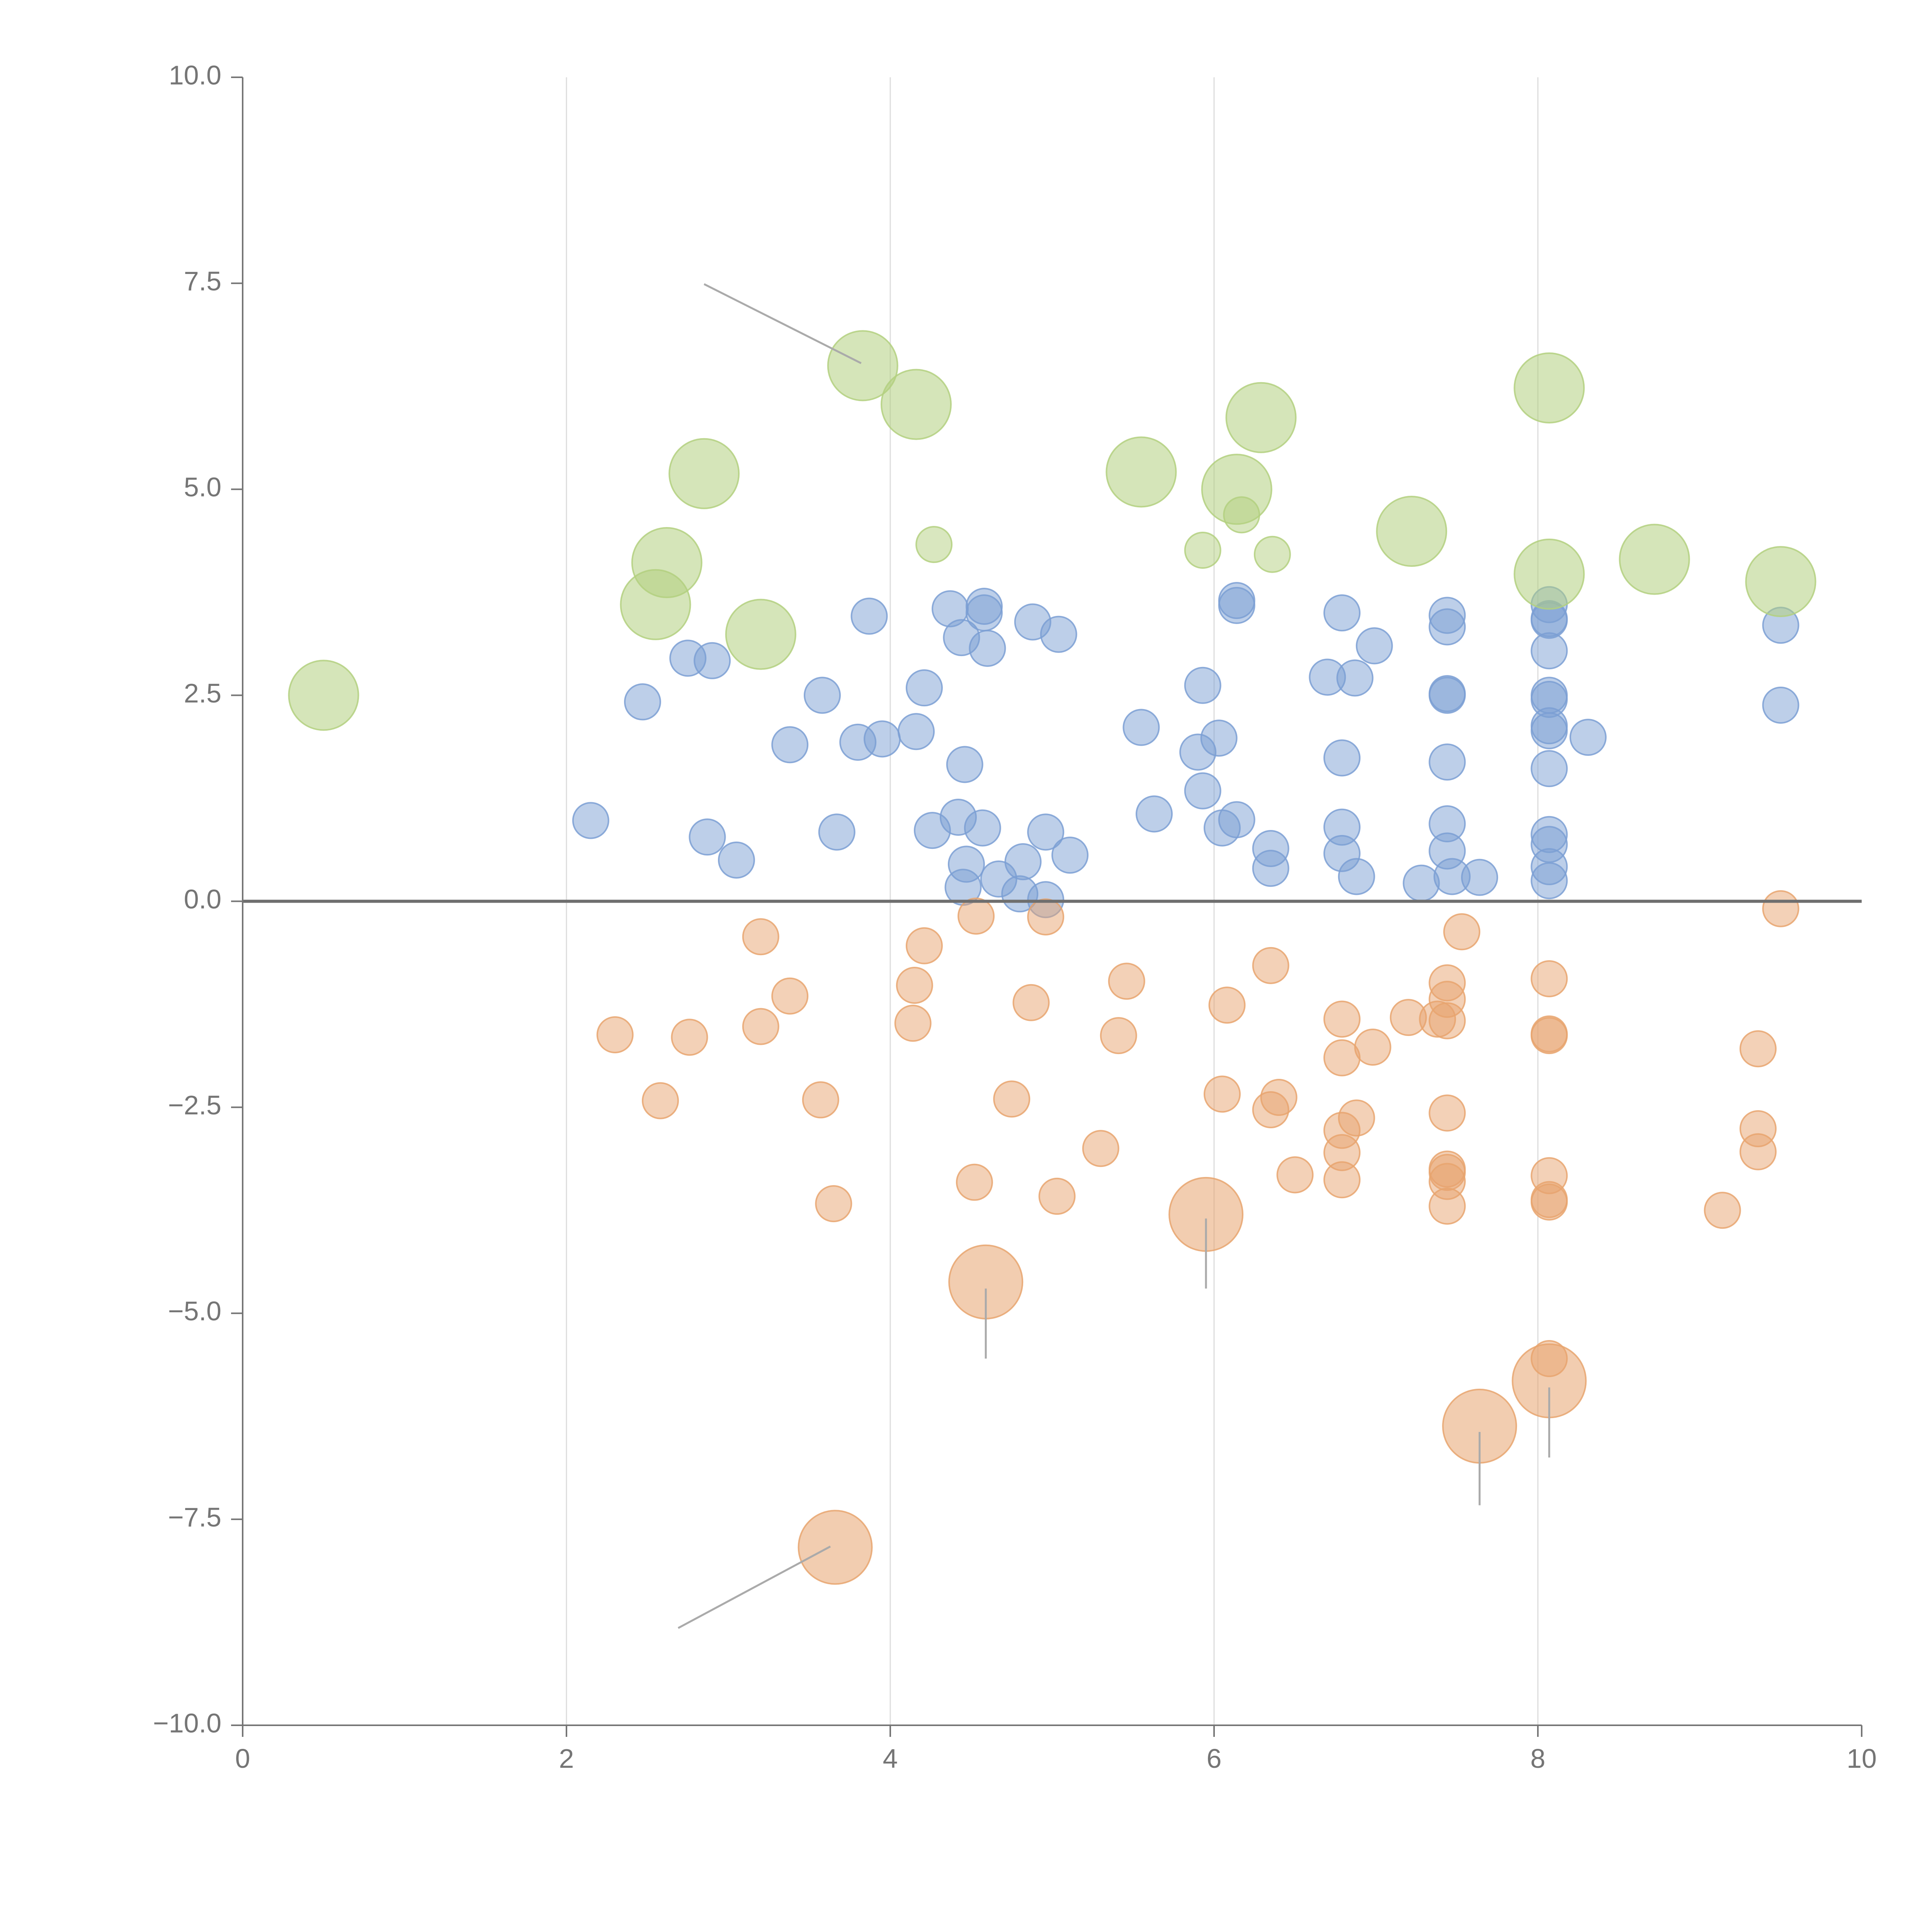 The height and width of the screenshot is (1932, 1932). I want to click on y-tick-label-2: −5.0, so click(194, 1311).